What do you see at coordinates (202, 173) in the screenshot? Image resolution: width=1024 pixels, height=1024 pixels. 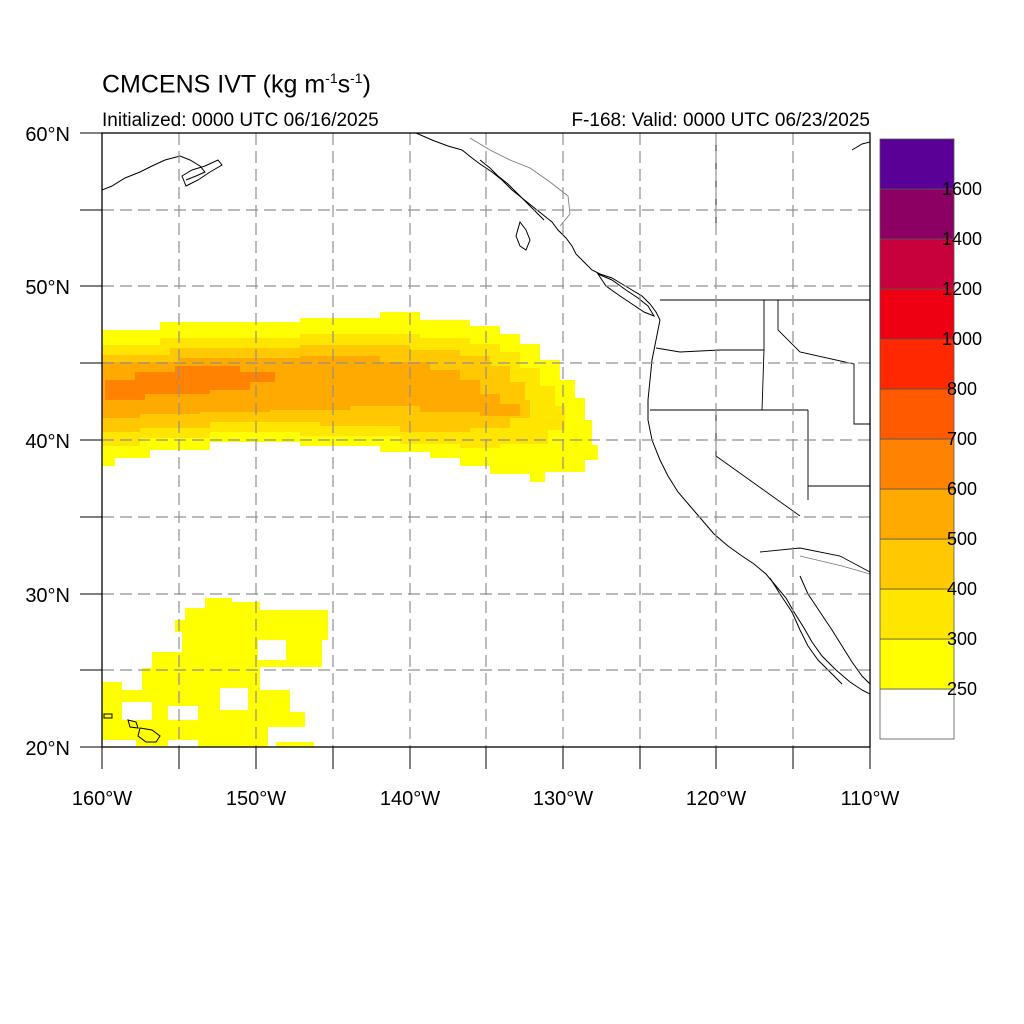 I see `kodiak-coast` at bounding box center [202, 173].